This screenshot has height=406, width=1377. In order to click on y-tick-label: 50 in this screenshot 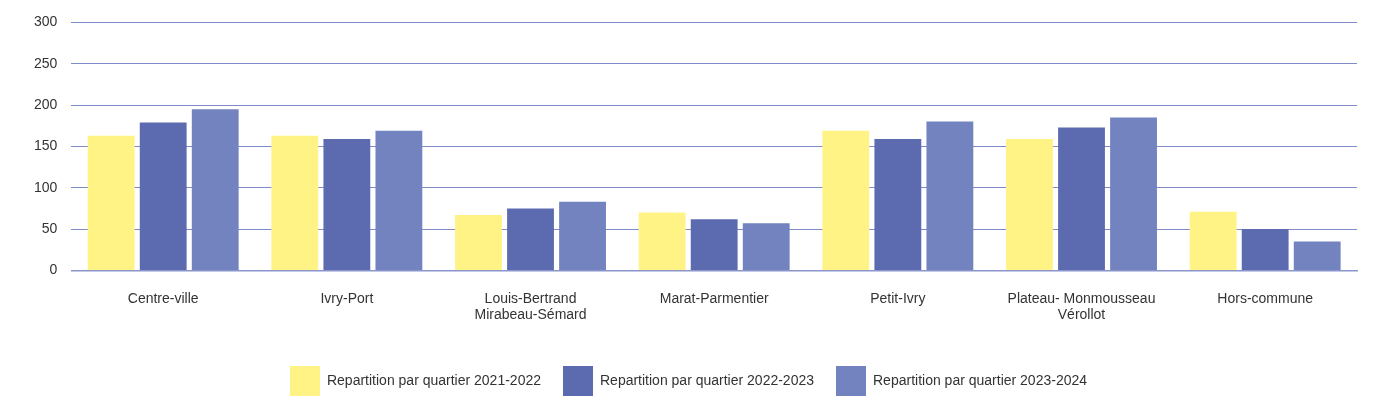, I will do `click(49, 227)`.